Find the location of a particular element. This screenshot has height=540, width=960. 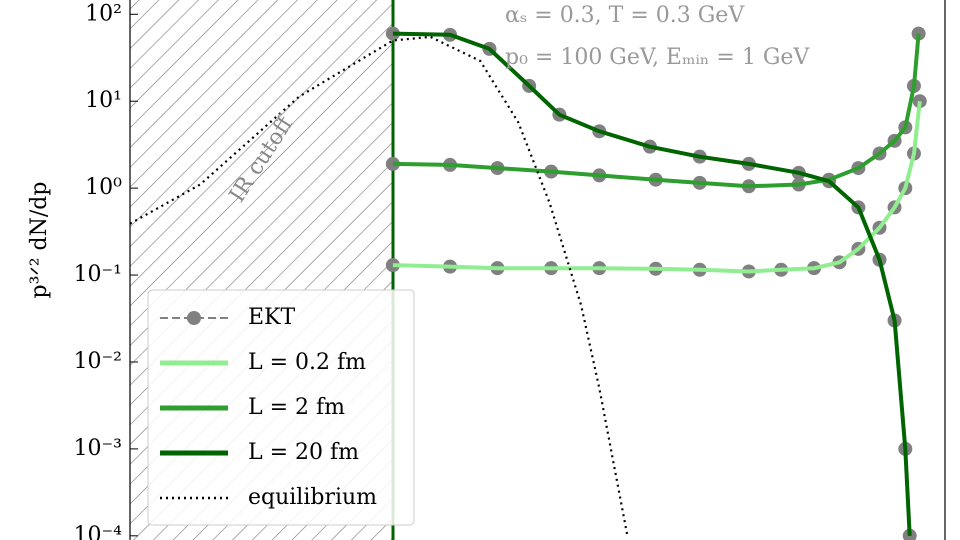

legend-label: equilibrium is located at coordinates (312, 497).